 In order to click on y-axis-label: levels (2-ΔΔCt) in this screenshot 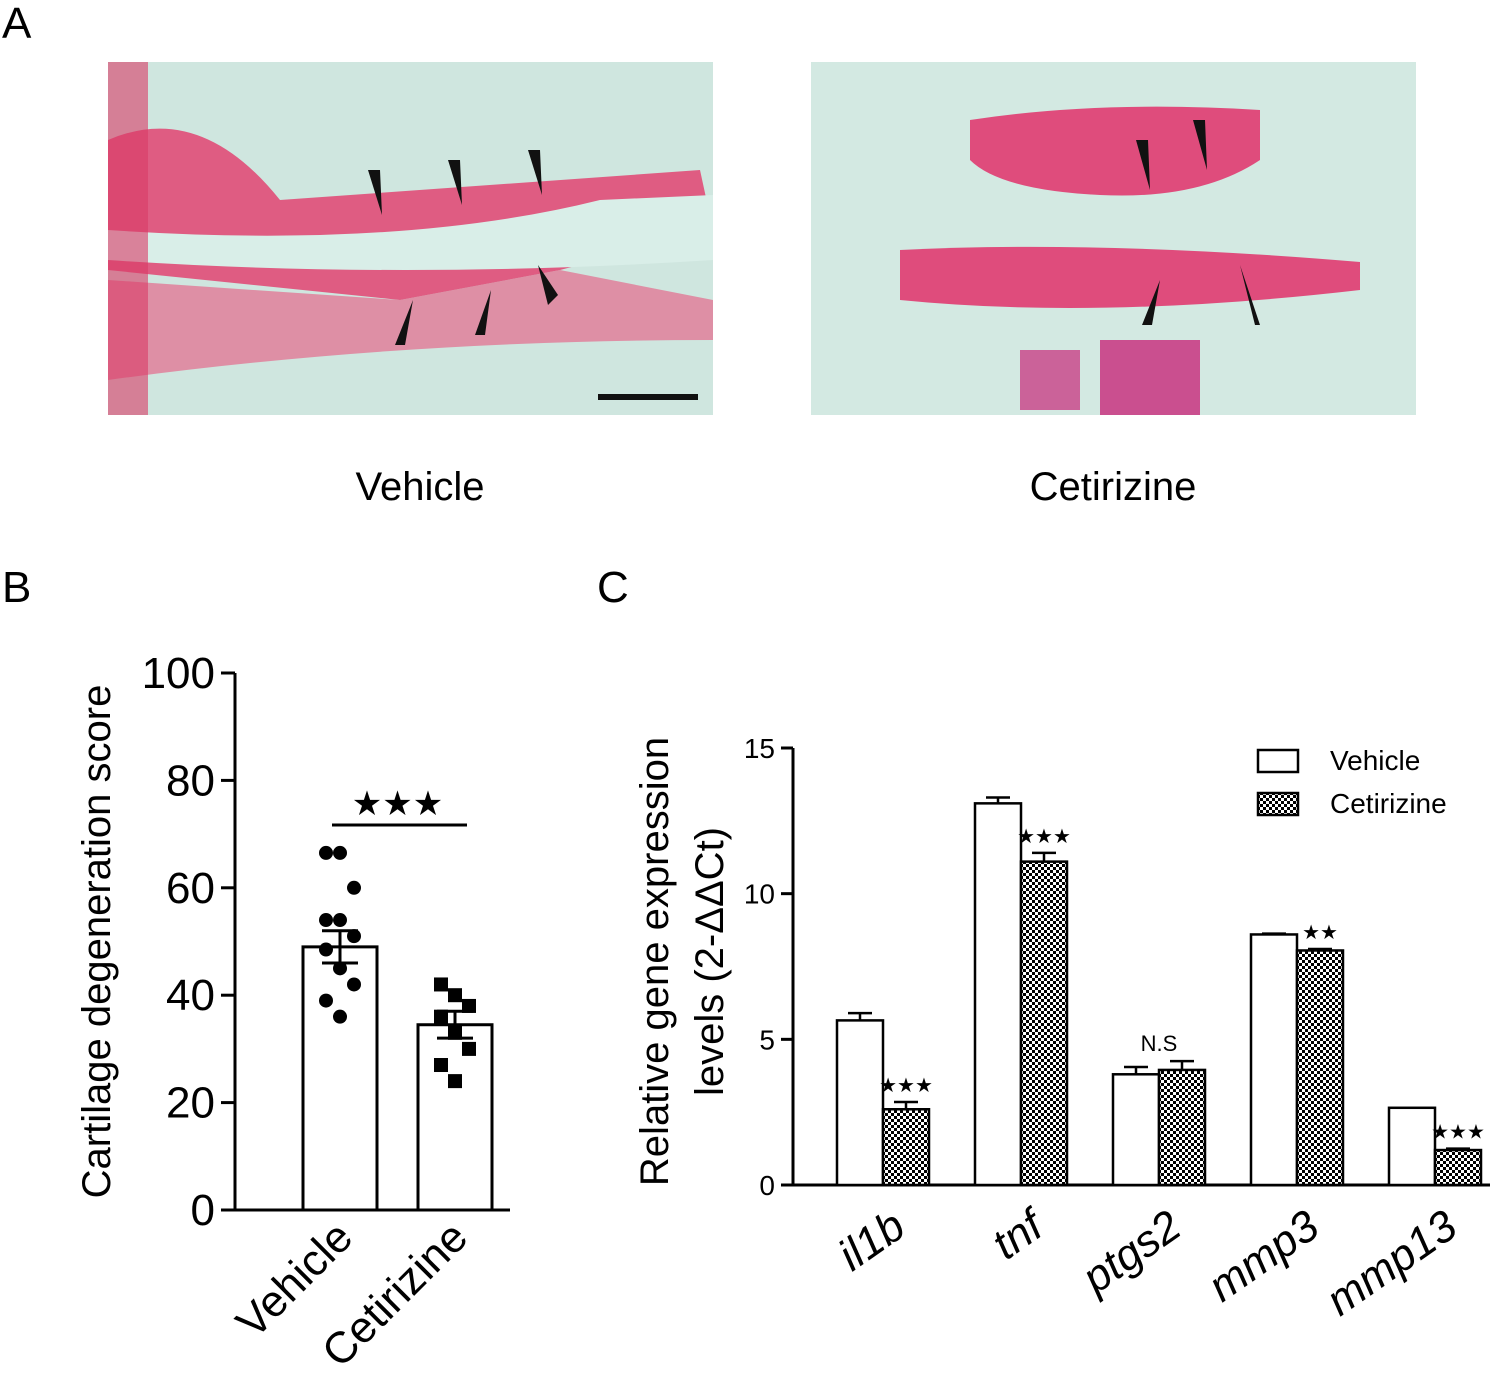, I will do `click(710, 961)`.